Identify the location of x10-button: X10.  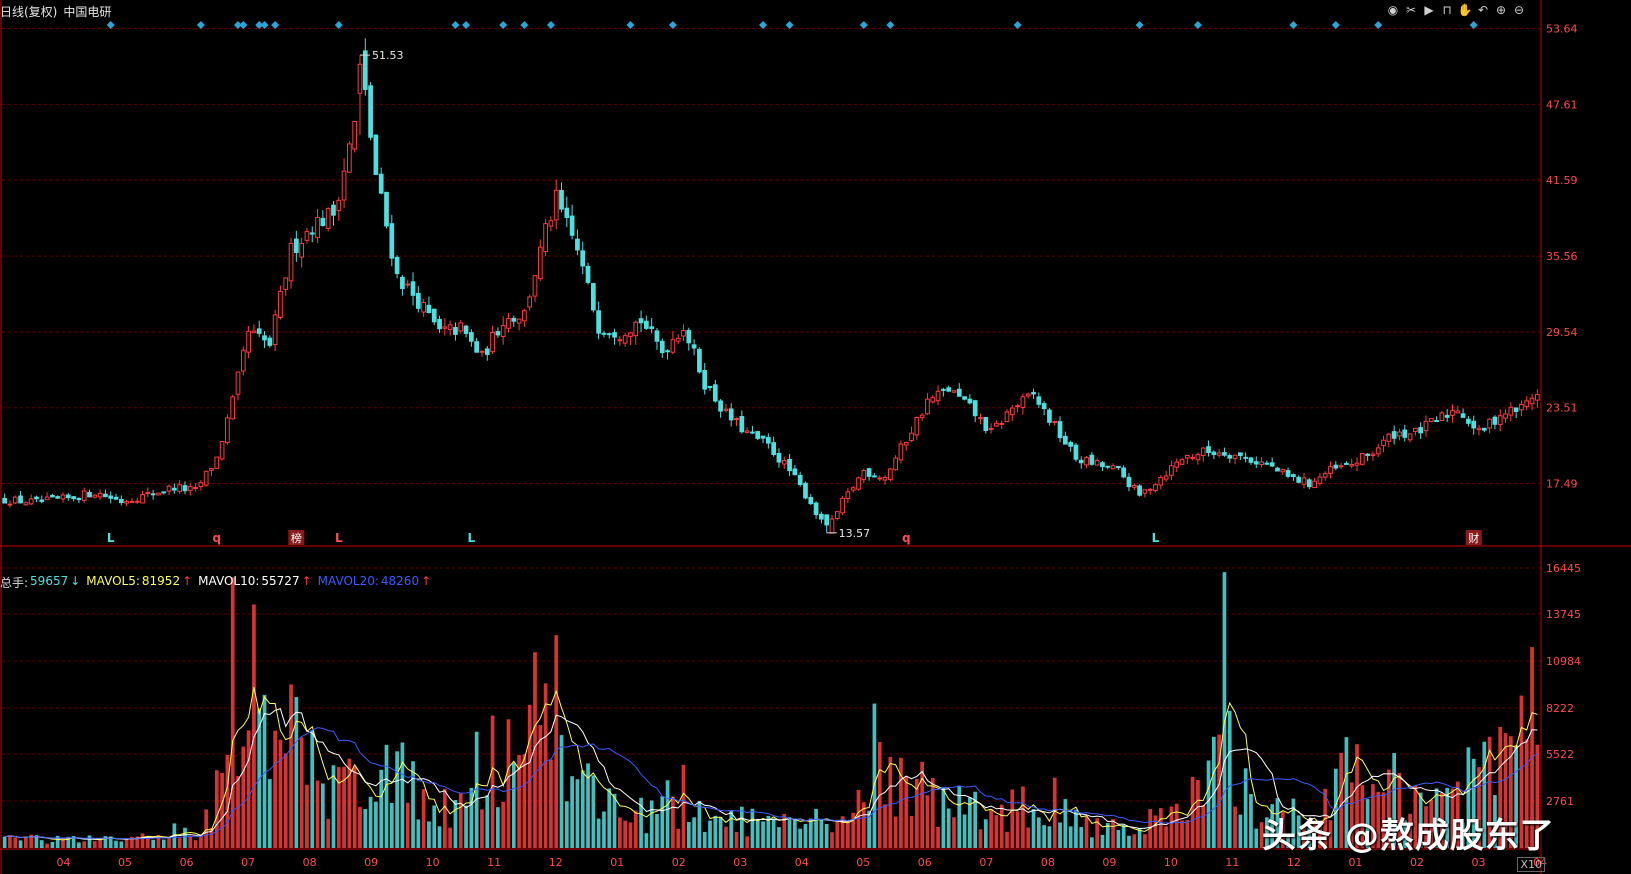
(1531, 864).